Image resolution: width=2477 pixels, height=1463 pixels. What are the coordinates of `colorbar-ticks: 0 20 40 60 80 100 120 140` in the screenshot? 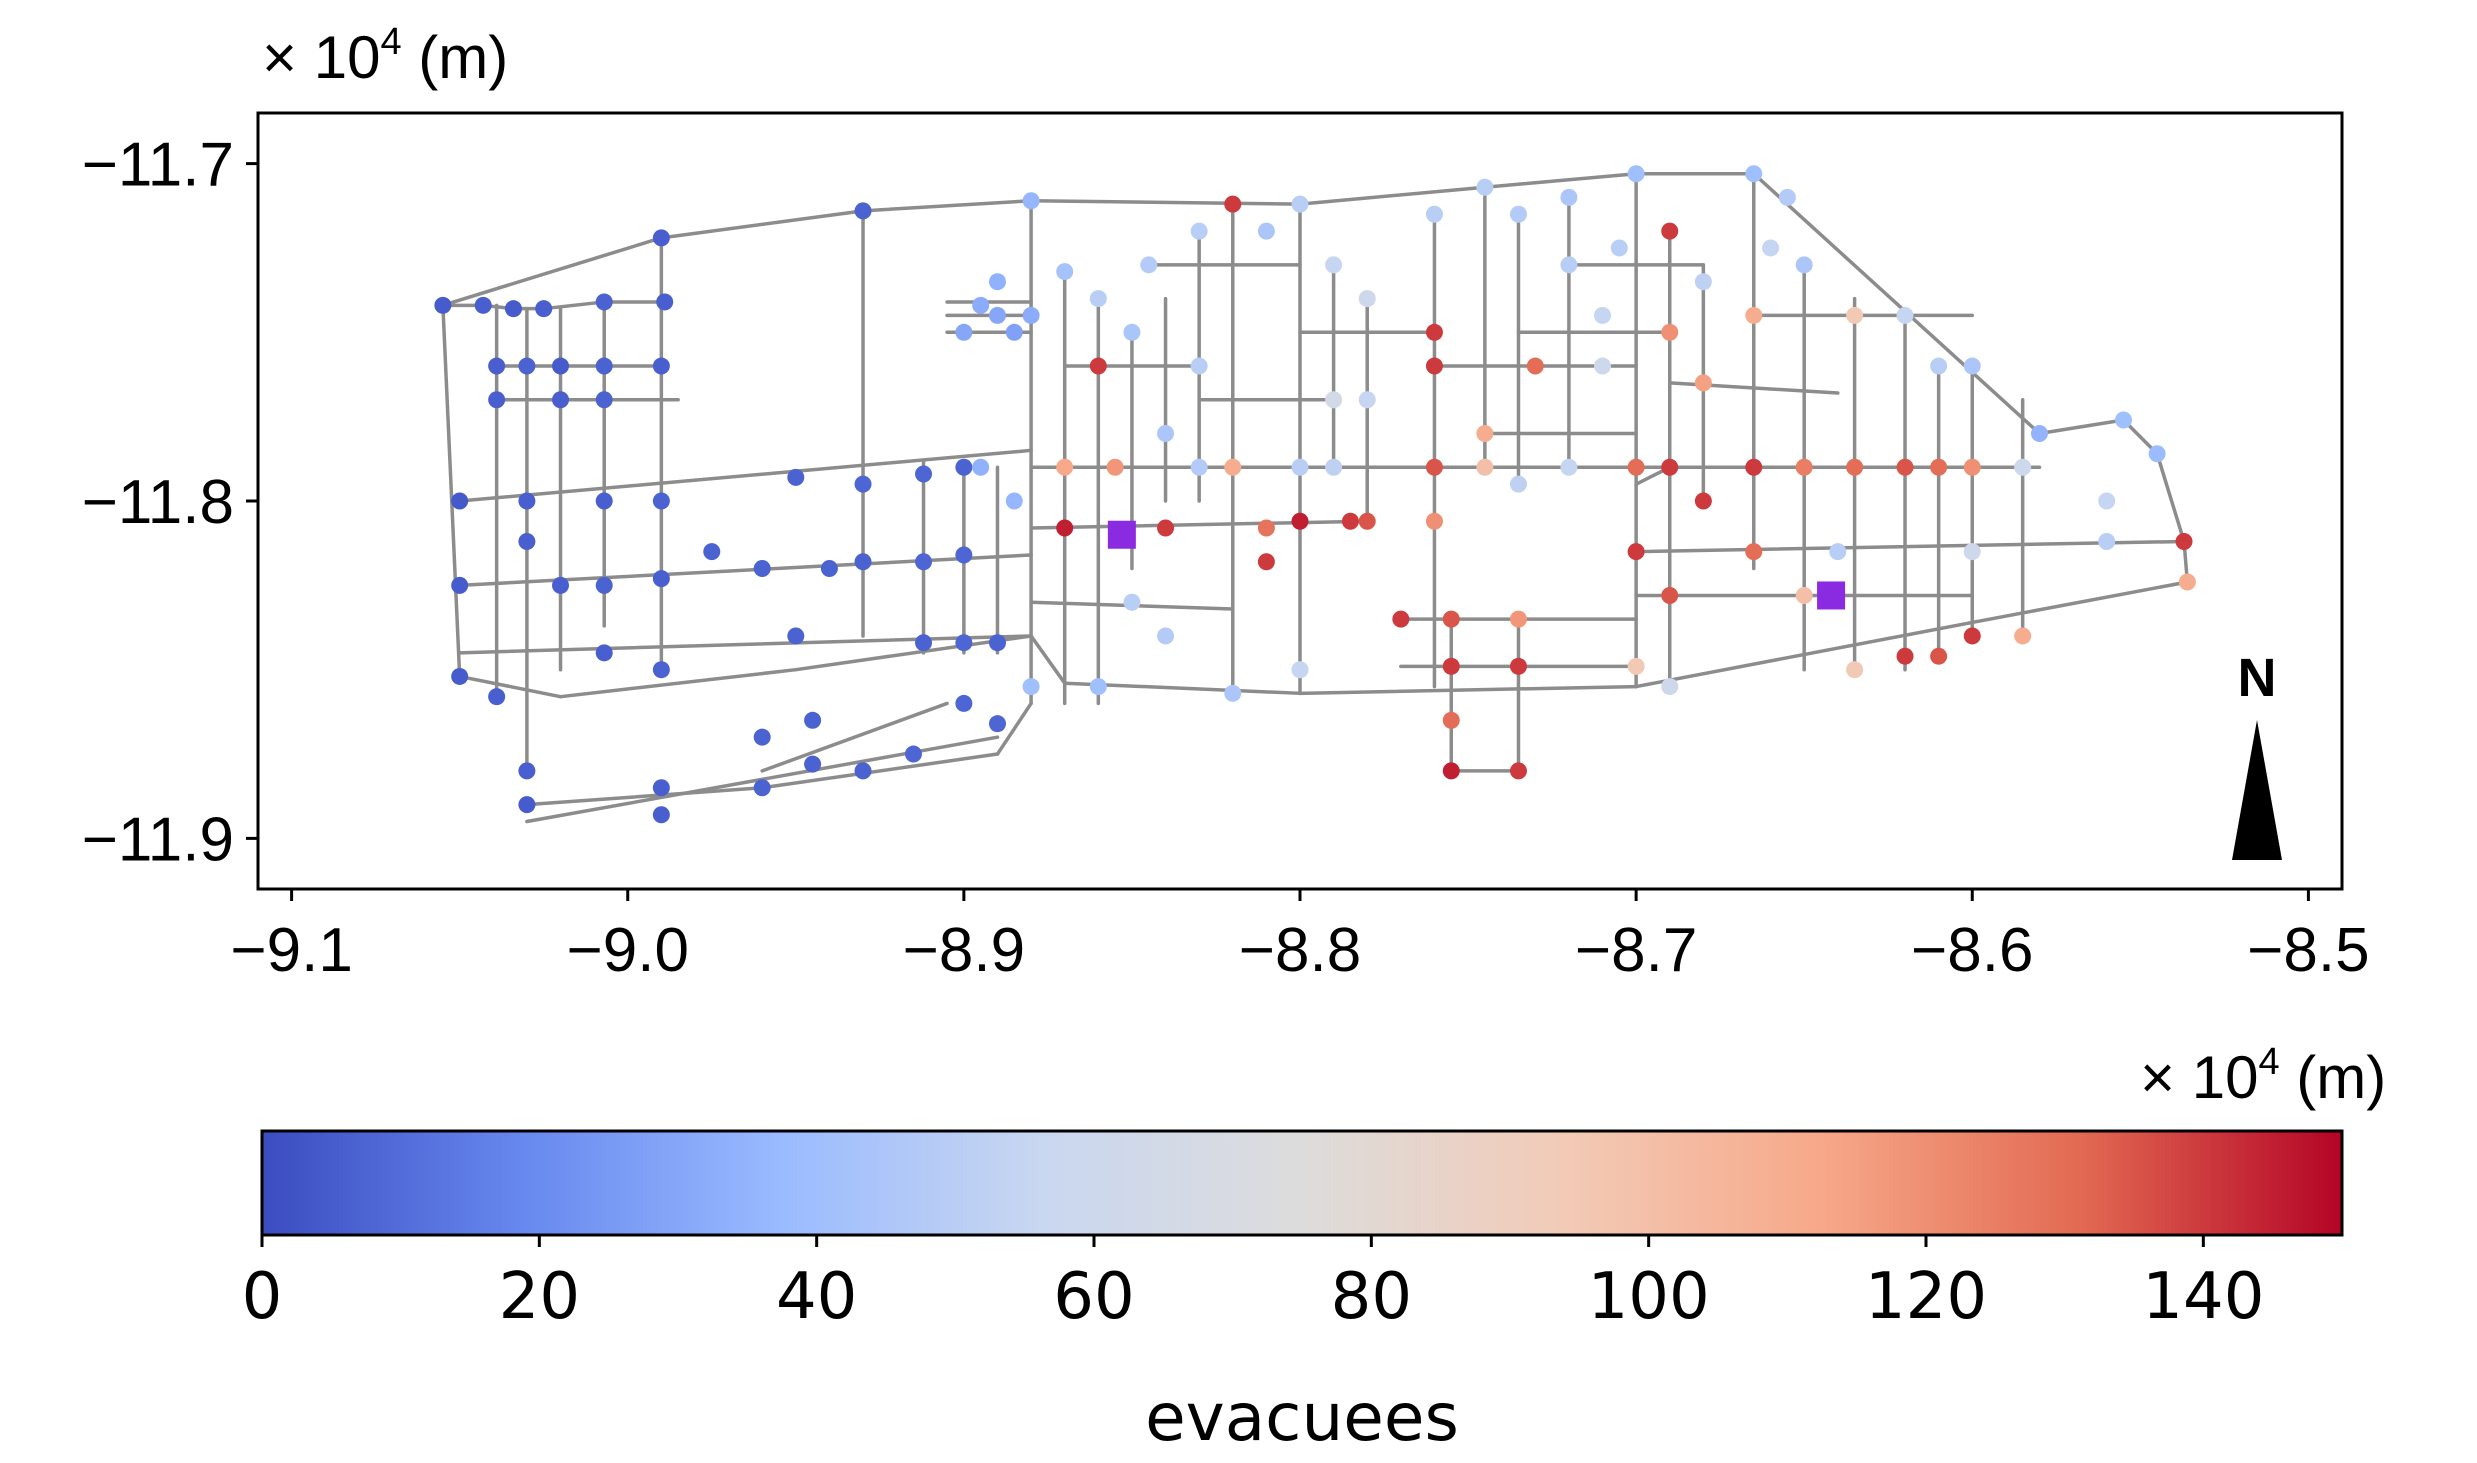 It's located at (1253, 1284).